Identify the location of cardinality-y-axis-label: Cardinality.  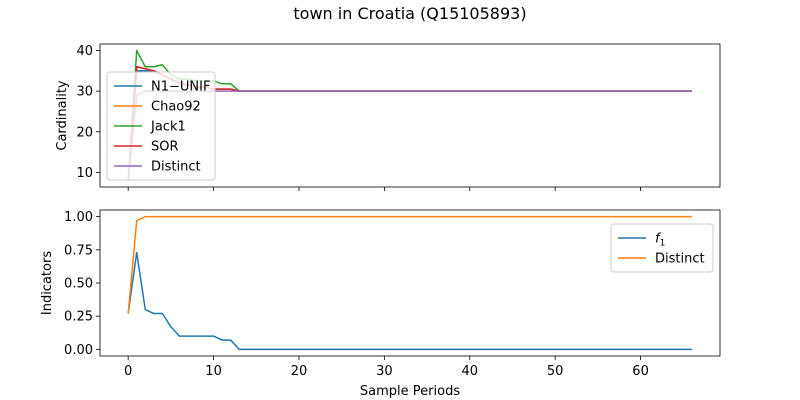
(62, 115).